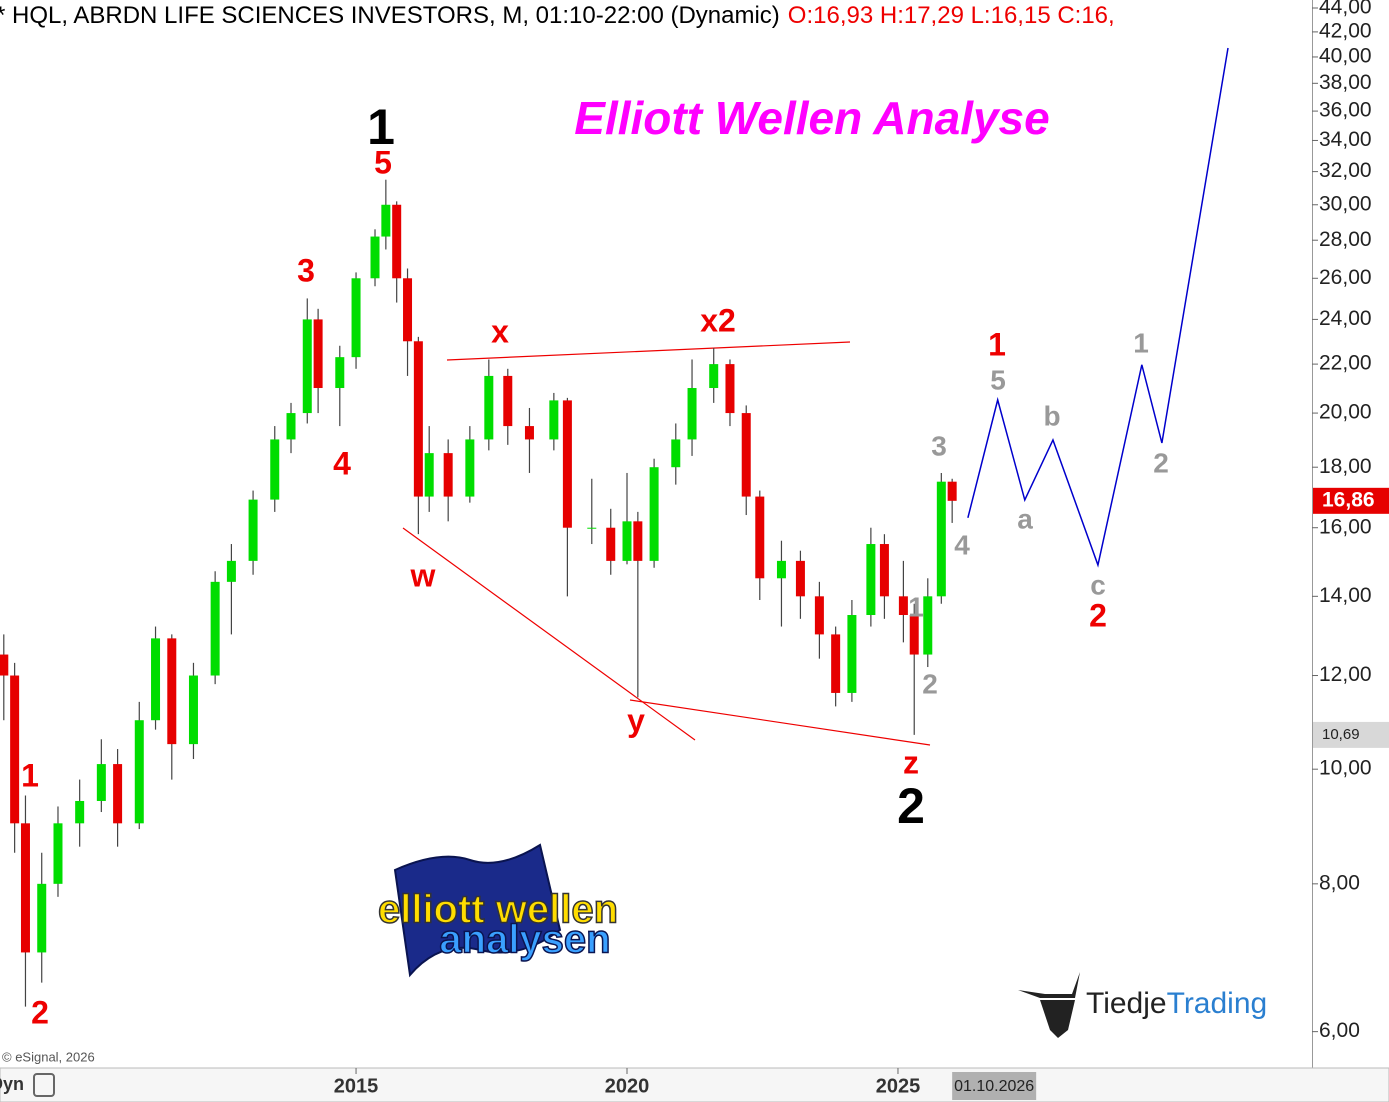 This screenshot has height=1102, width=1389. I want to click on y-tick-label: 34,00, so click(1345, 139).